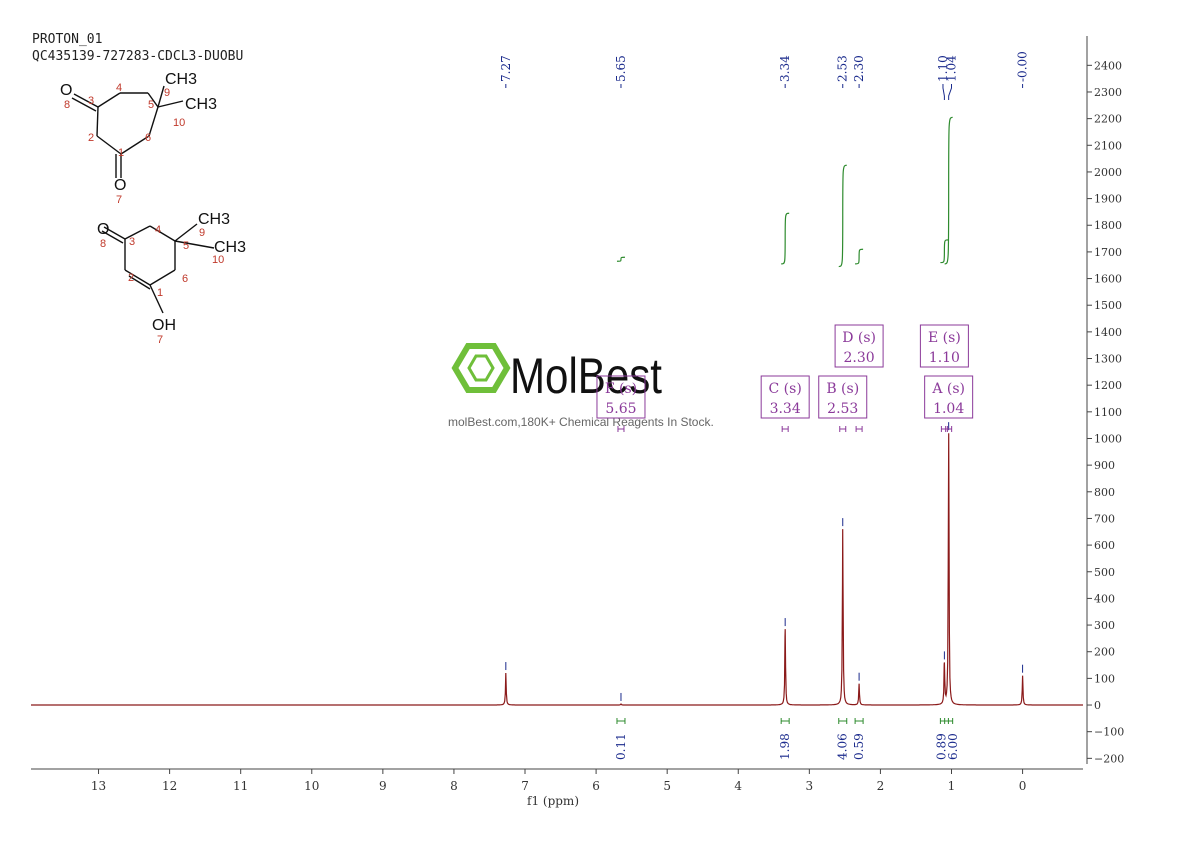  What do you see at coordinates (1109, 732) in the screenshot?
I see `y-tick-label: −100` at bounding box center [1109, 732].